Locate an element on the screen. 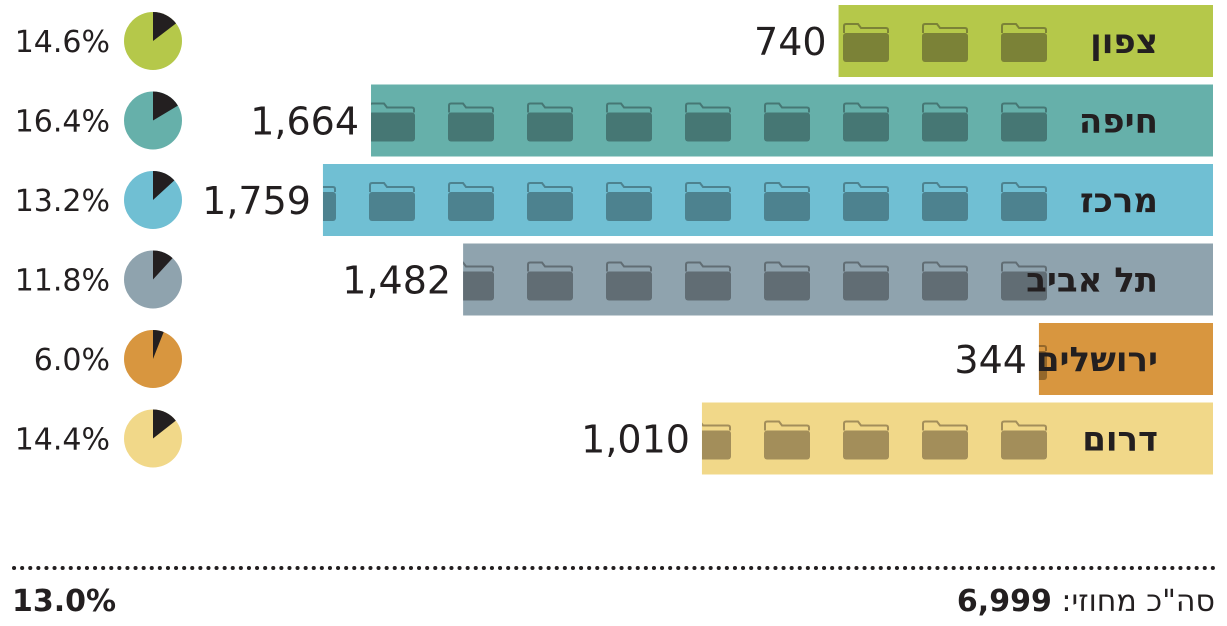 This screenshot has height=626, width=1227. total-summary: סה"כ מחוזי: 6,999 is located at coordinates (1086, 601).